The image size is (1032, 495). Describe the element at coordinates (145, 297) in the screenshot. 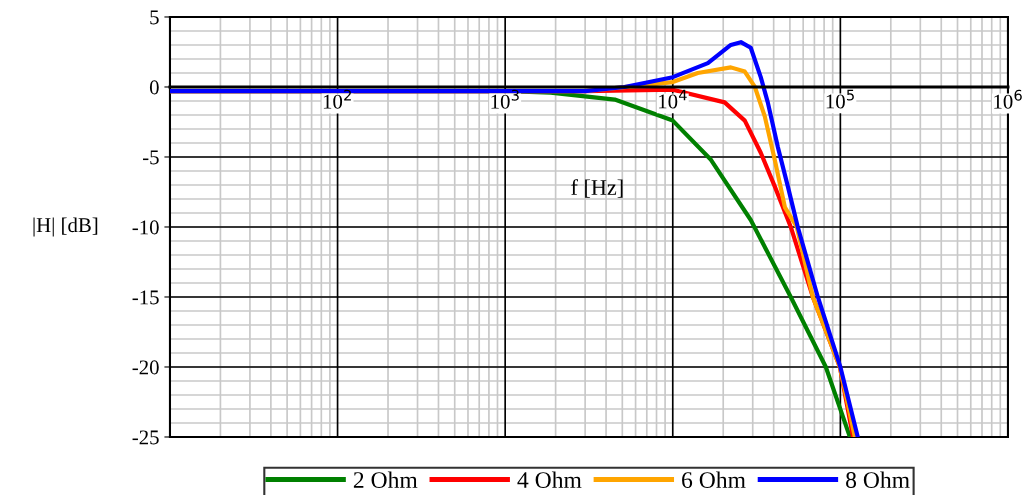

I see `y-tick-label: -15` at that location.